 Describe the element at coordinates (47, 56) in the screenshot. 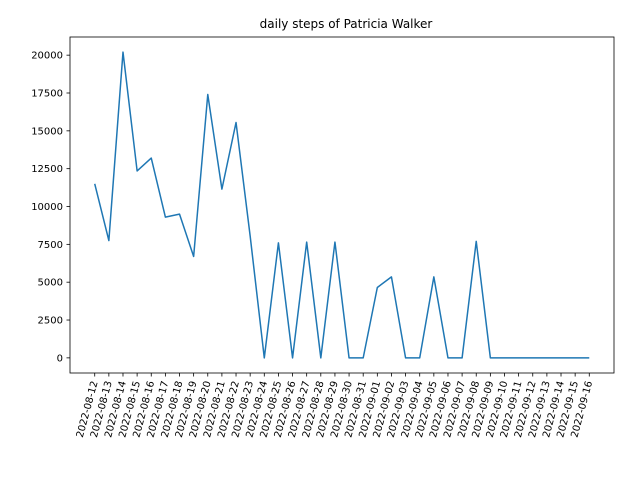

I see `y-tick-label: 20000` at that location.